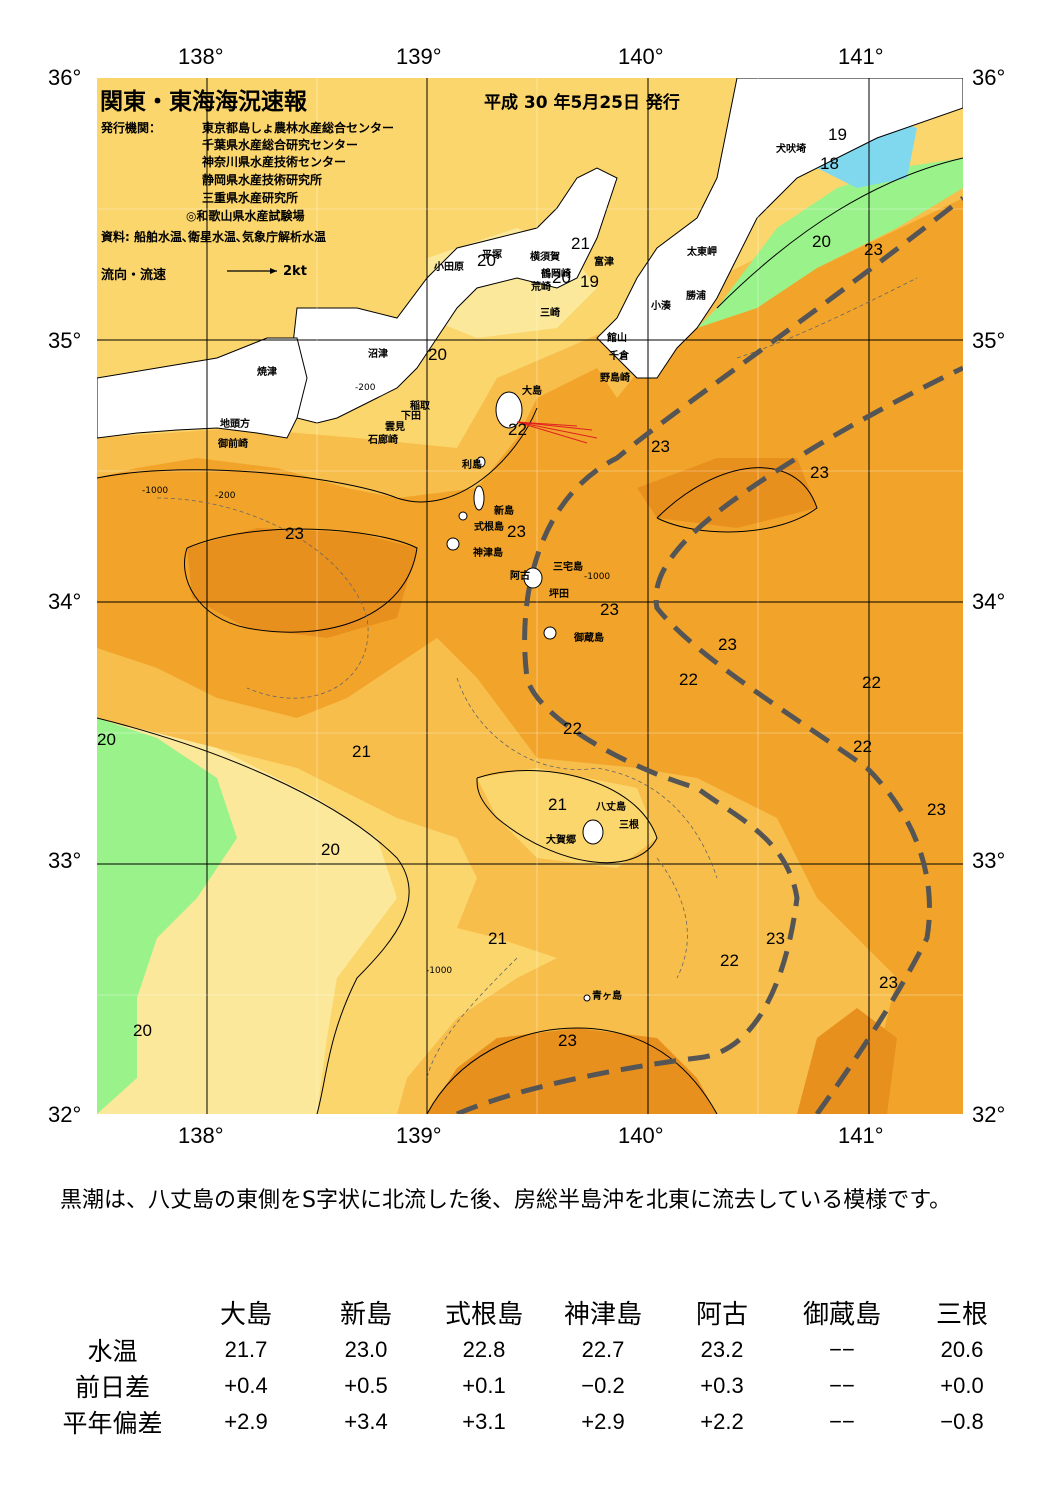 This screenshot has height=1503, width=1064. What do you see at coordinates (791, 149) in the screenshot?
I see `place-label: 犬吠埼` at bounding box center [791, 149].